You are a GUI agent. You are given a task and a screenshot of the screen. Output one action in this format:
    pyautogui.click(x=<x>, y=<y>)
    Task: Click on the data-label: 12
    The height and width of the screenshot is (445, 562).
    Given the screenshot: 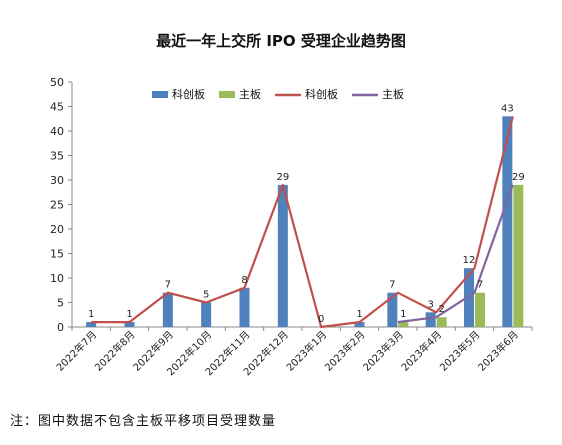 What is the action you would take?
    pyautogui.click(x=469, y=260)
    